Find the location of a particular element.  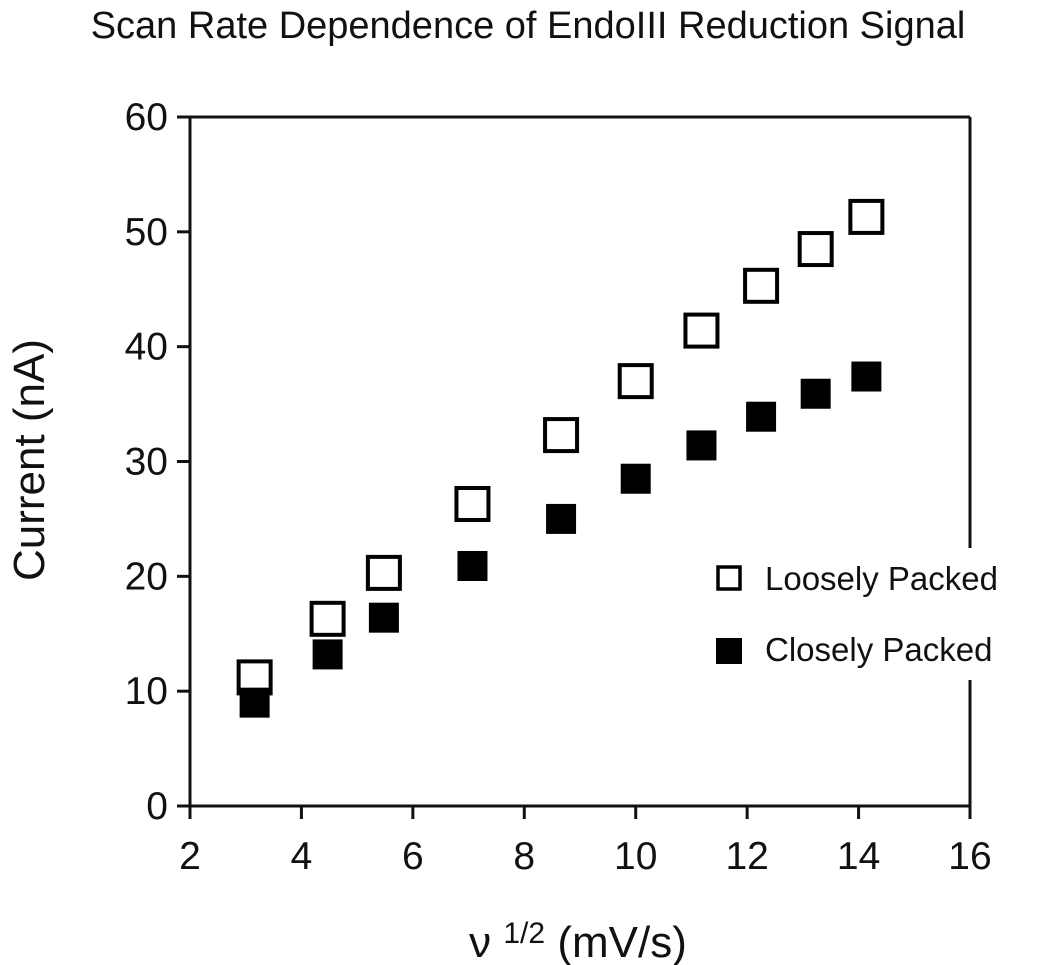

legend-label-loosely-packed: Loosely Packed is located at coordinates (881, 578).